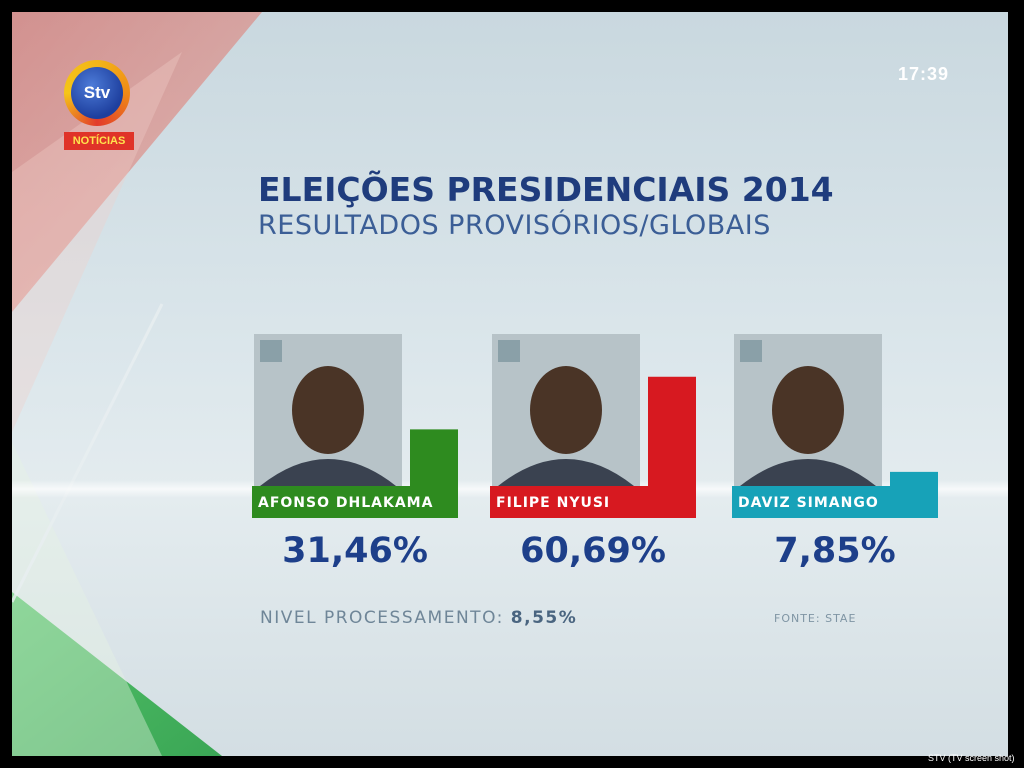 Image resolution: width=1024 pixels, height=768 pixels. I want to click on vote-percentage: 60,69%, so click(593, 551).